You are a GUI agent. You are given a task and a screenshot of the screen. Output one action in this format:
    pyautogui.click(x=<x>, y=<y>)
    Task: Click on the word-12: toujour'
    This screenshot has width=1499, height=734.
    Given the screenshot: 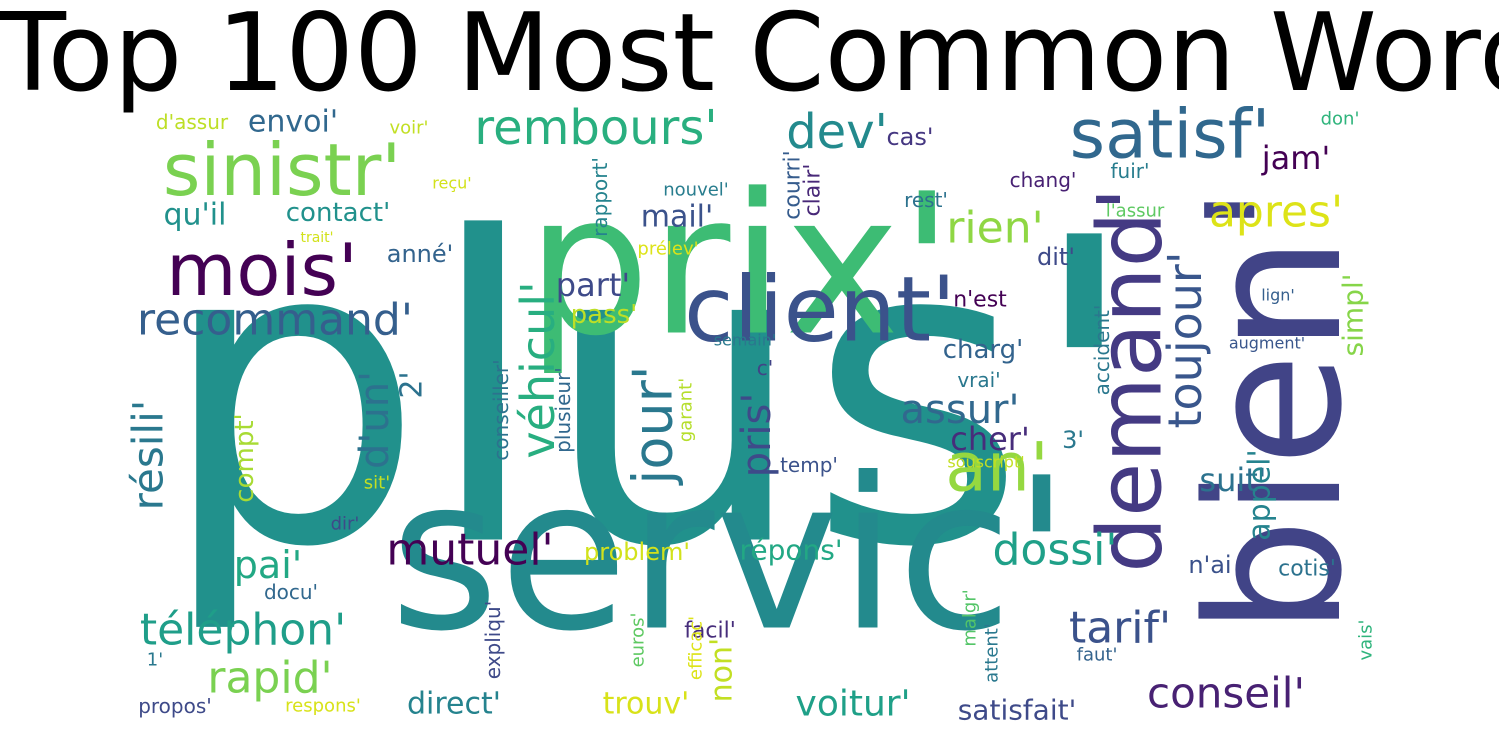 What is the action you would take?
    pyautogui.click(x=1185, y=340)
    